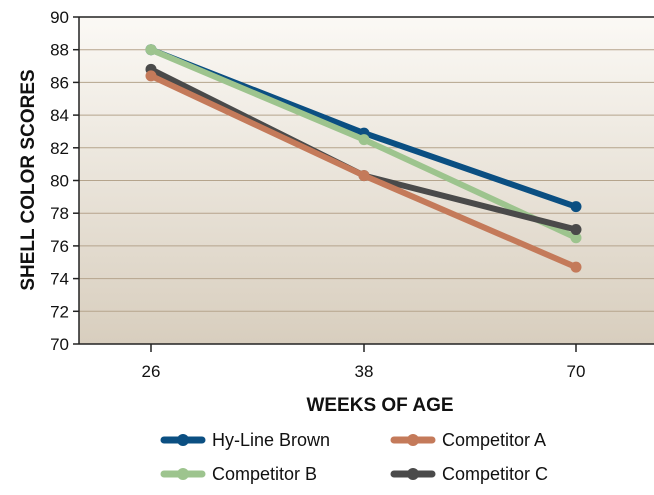 The image size is (654, 495). I want to click on y-tick-label-88: 88, so click(59, 50).